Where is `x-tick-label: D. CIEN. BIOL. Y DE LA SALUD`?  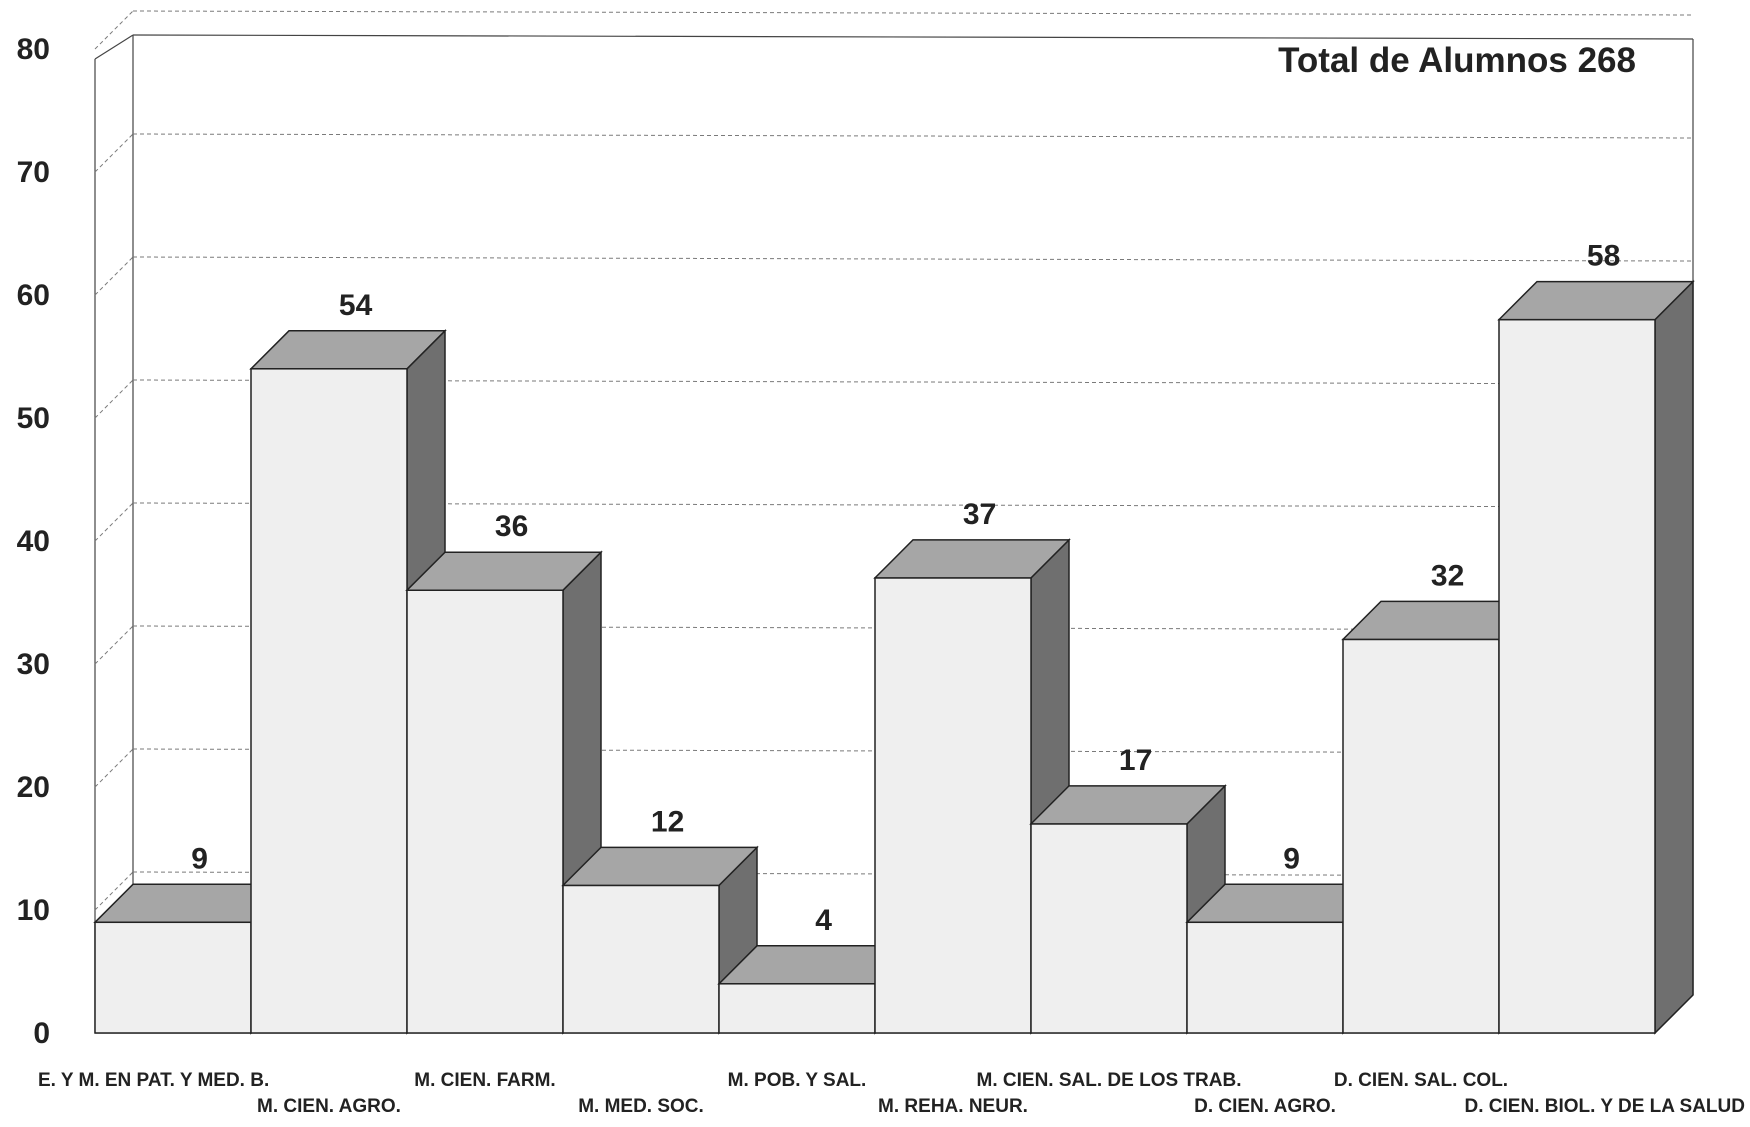
x-tick-label: D. CIEN. BIOL. Y DE LA SALUD is located at coordinates (1605, 1106).